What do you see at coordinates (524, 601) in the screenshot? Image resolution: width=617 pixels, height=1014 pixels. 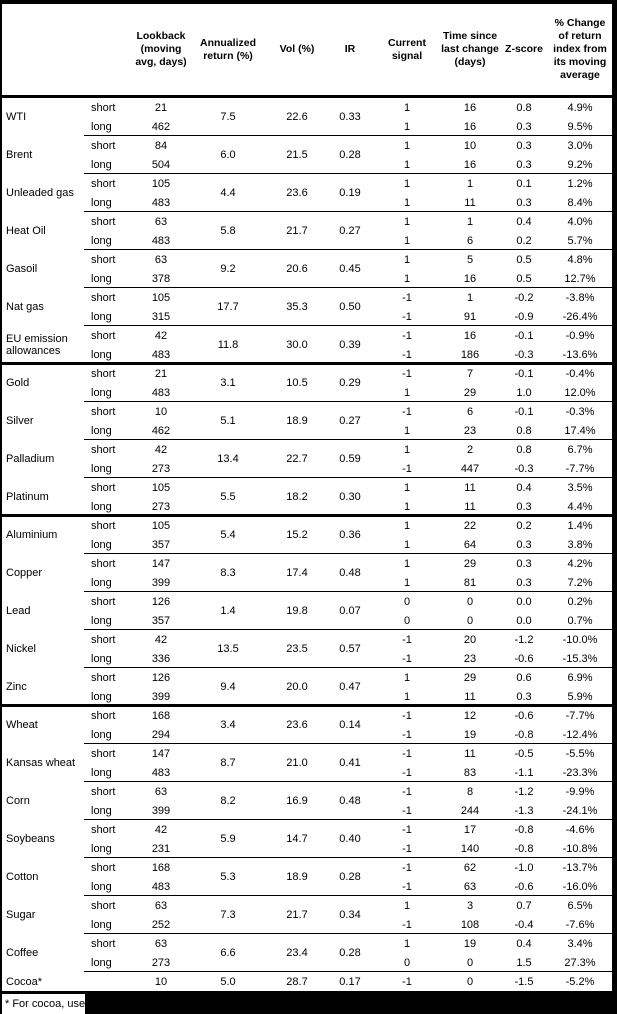 I see `z-score-short-value: 0.0` at bounding box center [524, 601].